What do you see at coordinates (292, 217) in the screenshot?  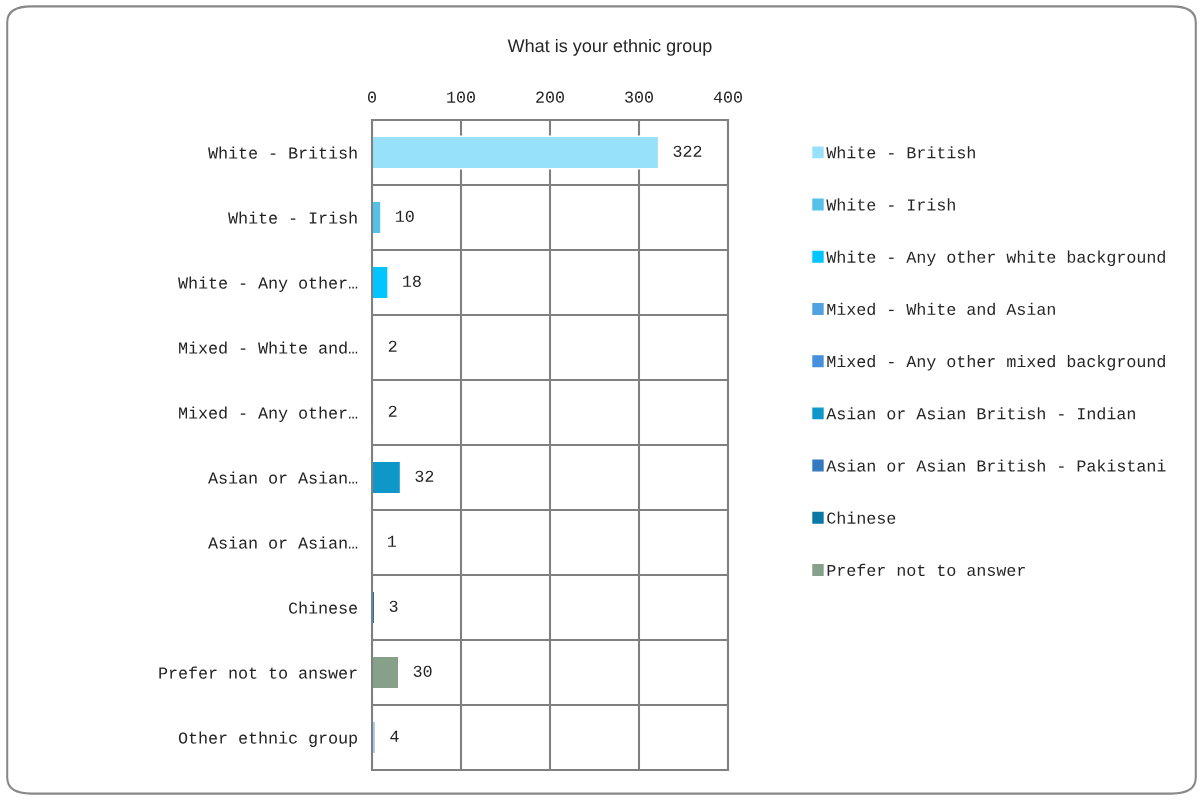 I see `y-tick-label: White - Irish` at bounding box center [292, 217].